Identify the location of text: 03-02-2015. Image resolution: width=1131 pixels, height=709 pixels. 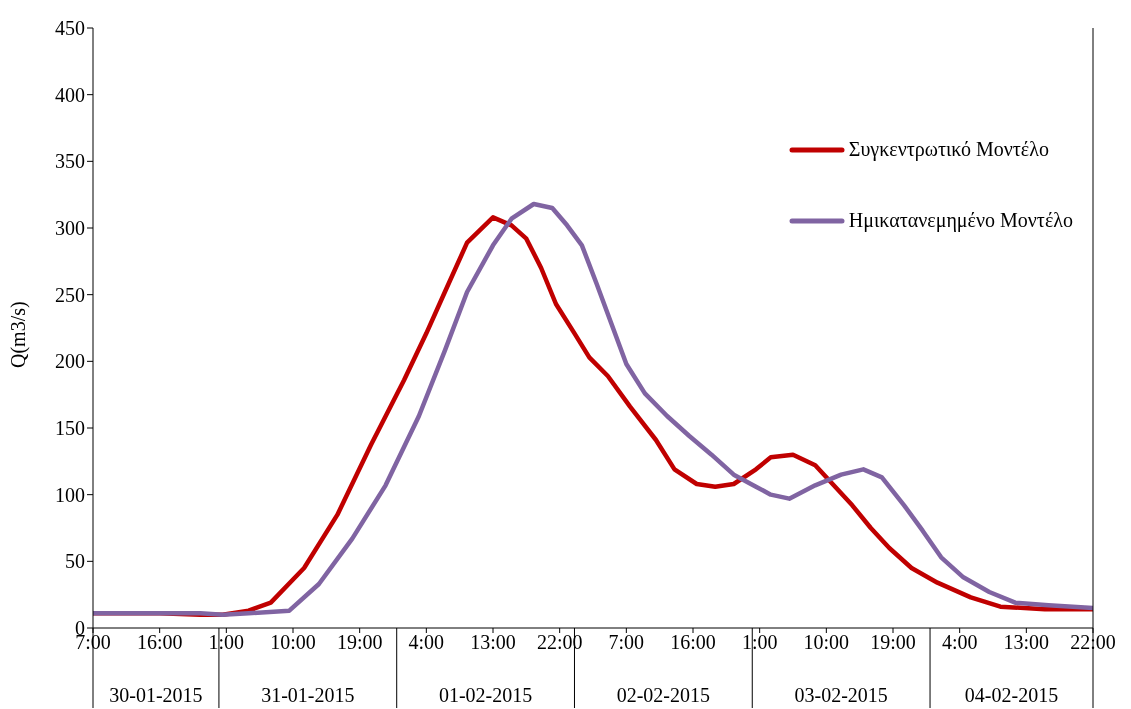
(841, 695).